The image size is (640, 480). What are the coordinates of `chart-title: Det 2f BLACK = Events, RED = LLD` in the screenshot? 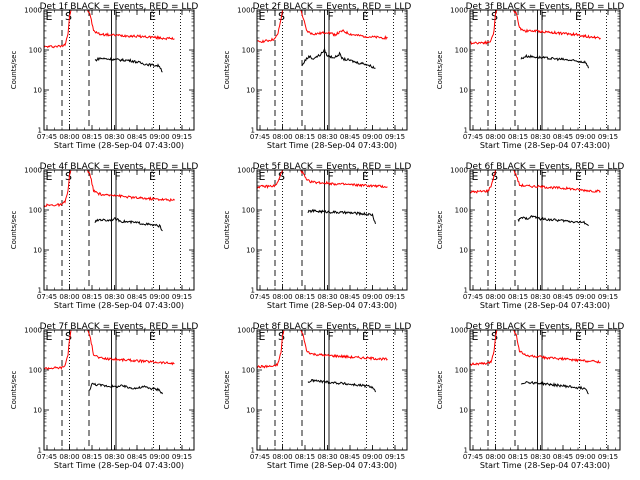 It's located at (332, 7).